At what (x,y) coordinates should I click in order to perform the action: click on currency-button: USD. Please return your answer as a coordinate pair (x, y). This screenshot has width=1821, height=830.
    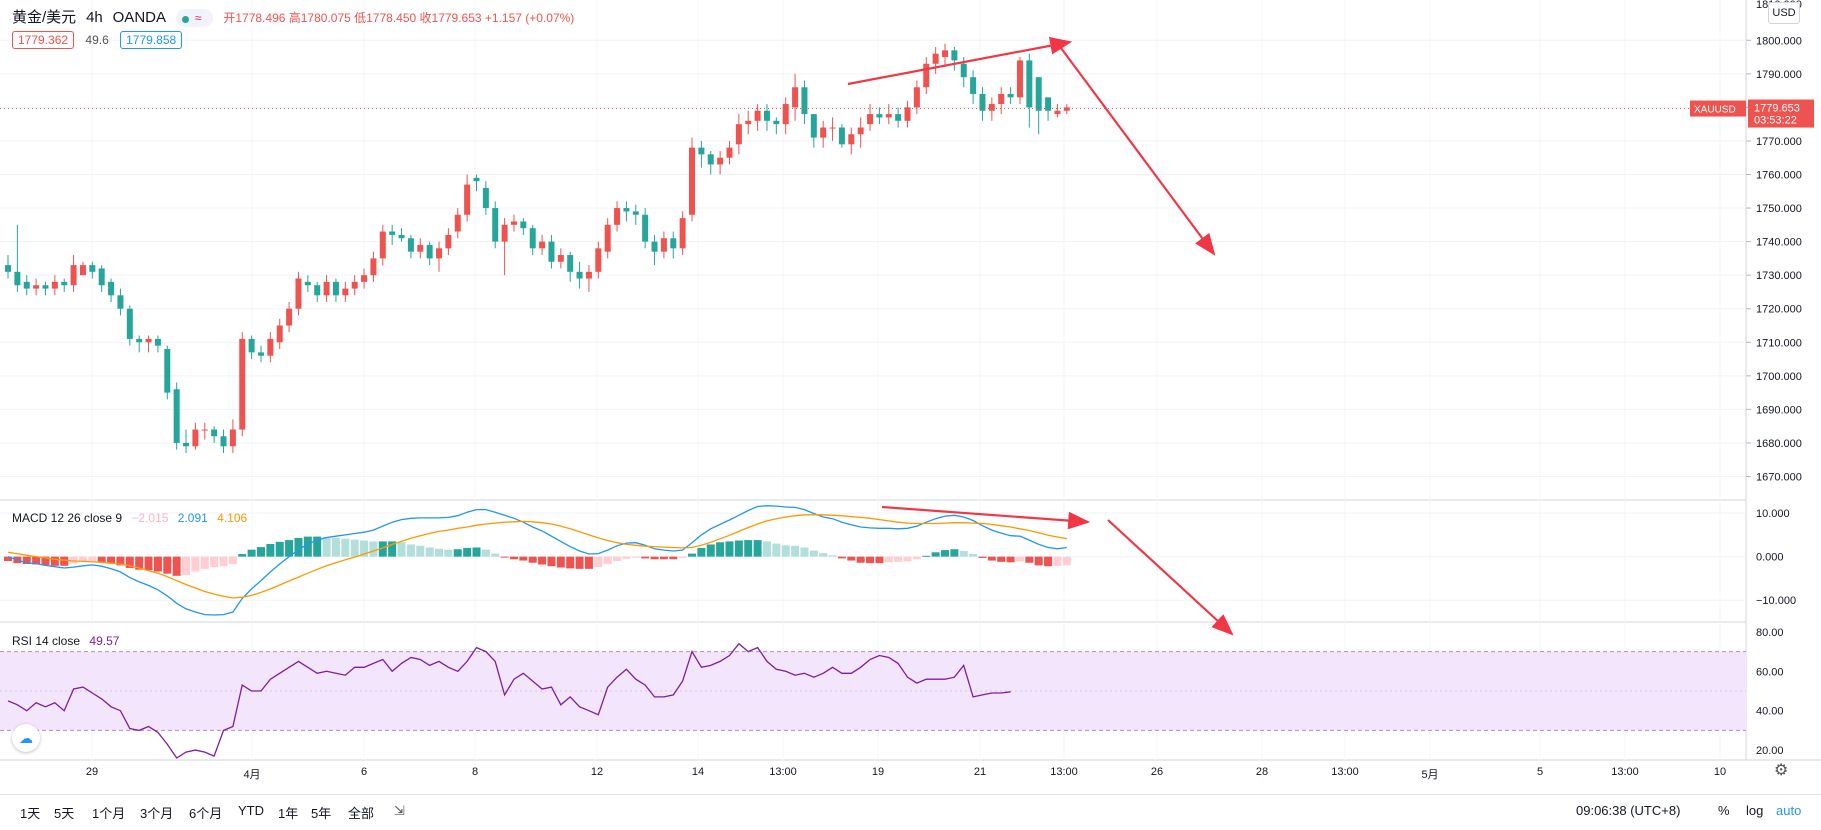
    Looking at the image, I should click on (1784, 13).